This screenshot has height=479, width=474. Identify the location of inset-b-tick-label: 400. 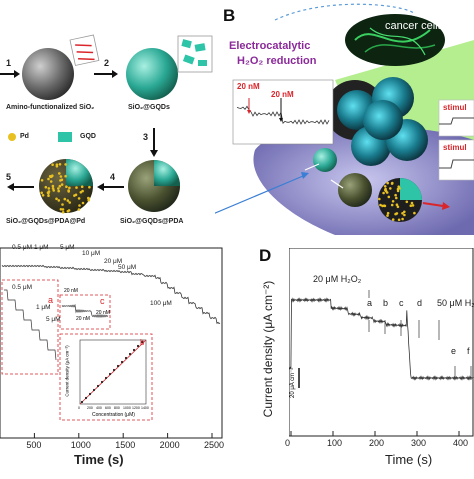
(99, 408).